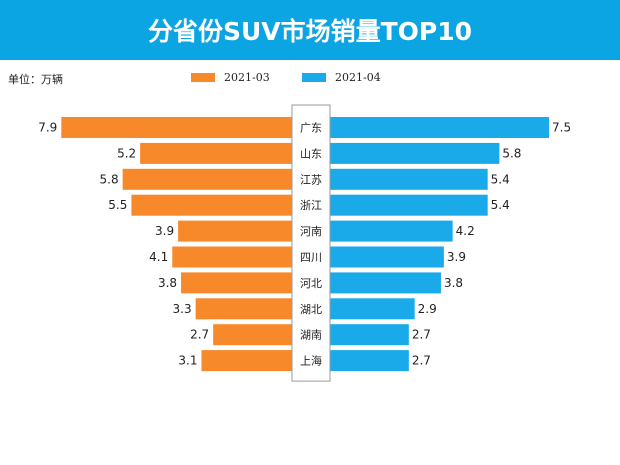 Image resolution: width=620 pixels, height=465 pixels. I want to click on category-label-0: 广东, so click(311, 128).